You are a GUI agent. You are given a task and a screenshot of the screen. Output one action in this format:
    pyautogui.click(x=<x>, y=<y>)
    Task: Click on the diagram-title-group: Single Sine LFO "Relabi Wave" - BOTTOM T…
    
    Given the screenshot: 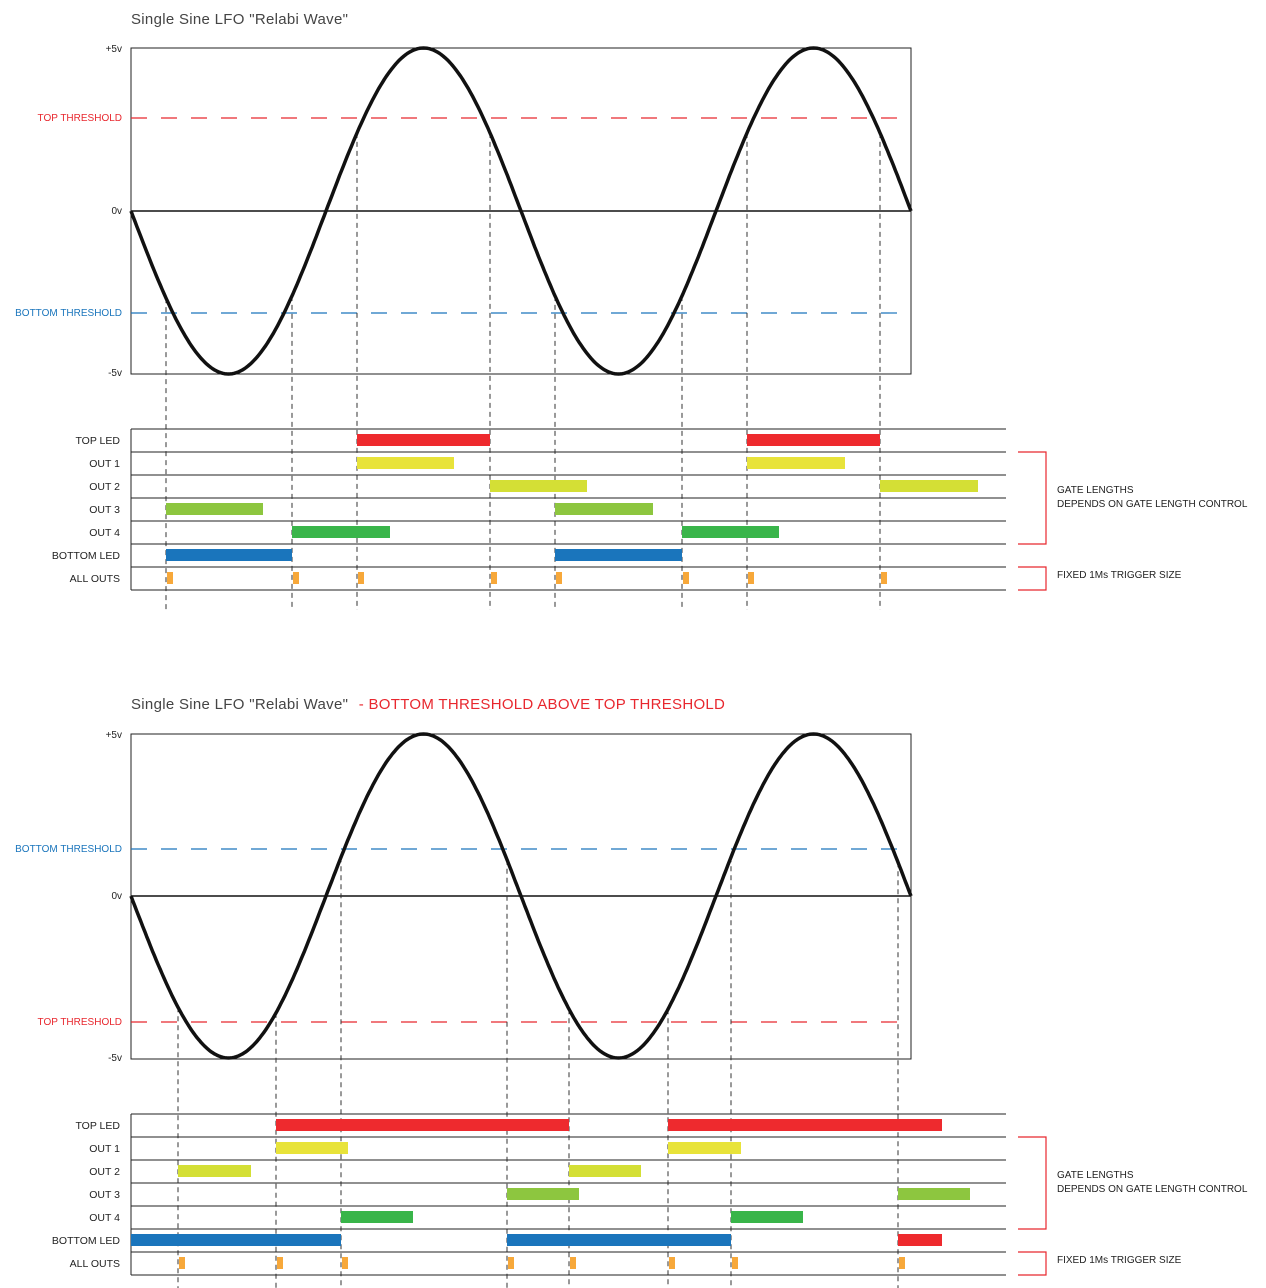 What is the action you would take?
    pyautogui.click(x=428, y=704)
    